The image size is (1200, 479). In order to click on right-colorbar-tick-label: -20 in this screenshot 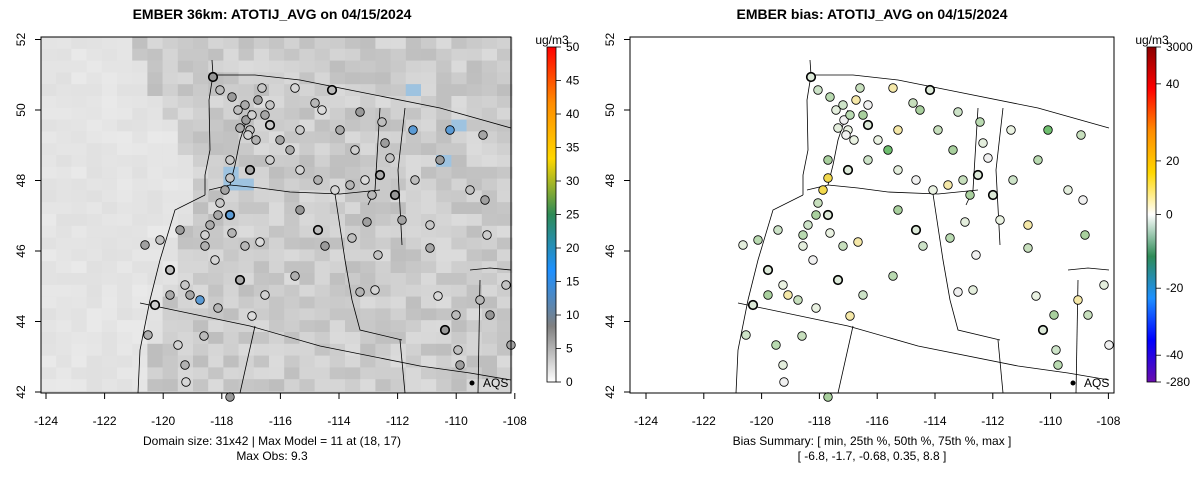, I will do `click(1175, 288)`.